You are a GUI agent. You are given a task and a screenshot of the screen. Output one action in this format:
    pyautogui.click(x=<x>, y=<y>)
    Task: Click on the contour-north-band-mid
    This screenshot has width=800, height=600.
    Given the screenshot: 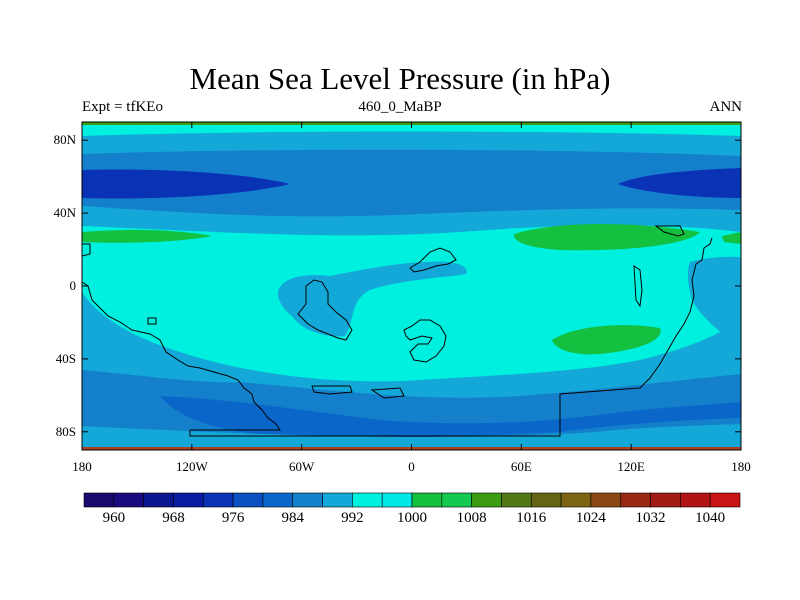 What is the action you would take?
    pyautogui.click(x=411, y=183)
    